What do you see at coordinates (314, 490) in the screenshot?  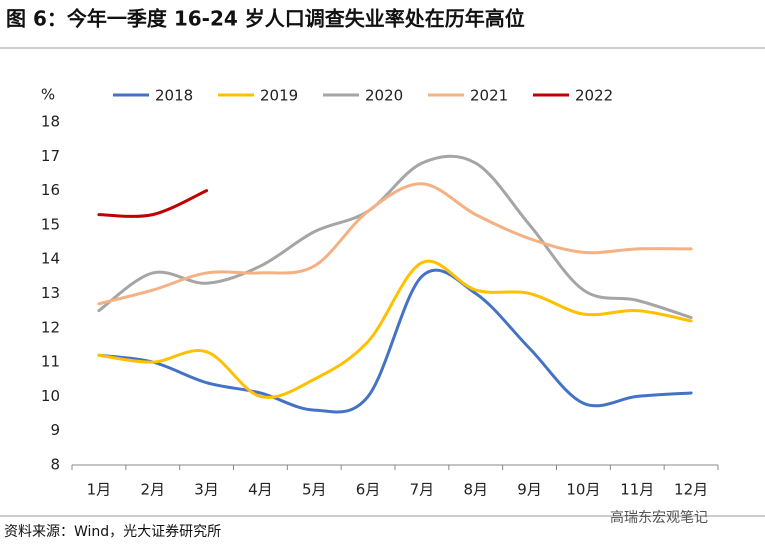 I see `x-tick-label: 5月` at bounding box center [314, 490].